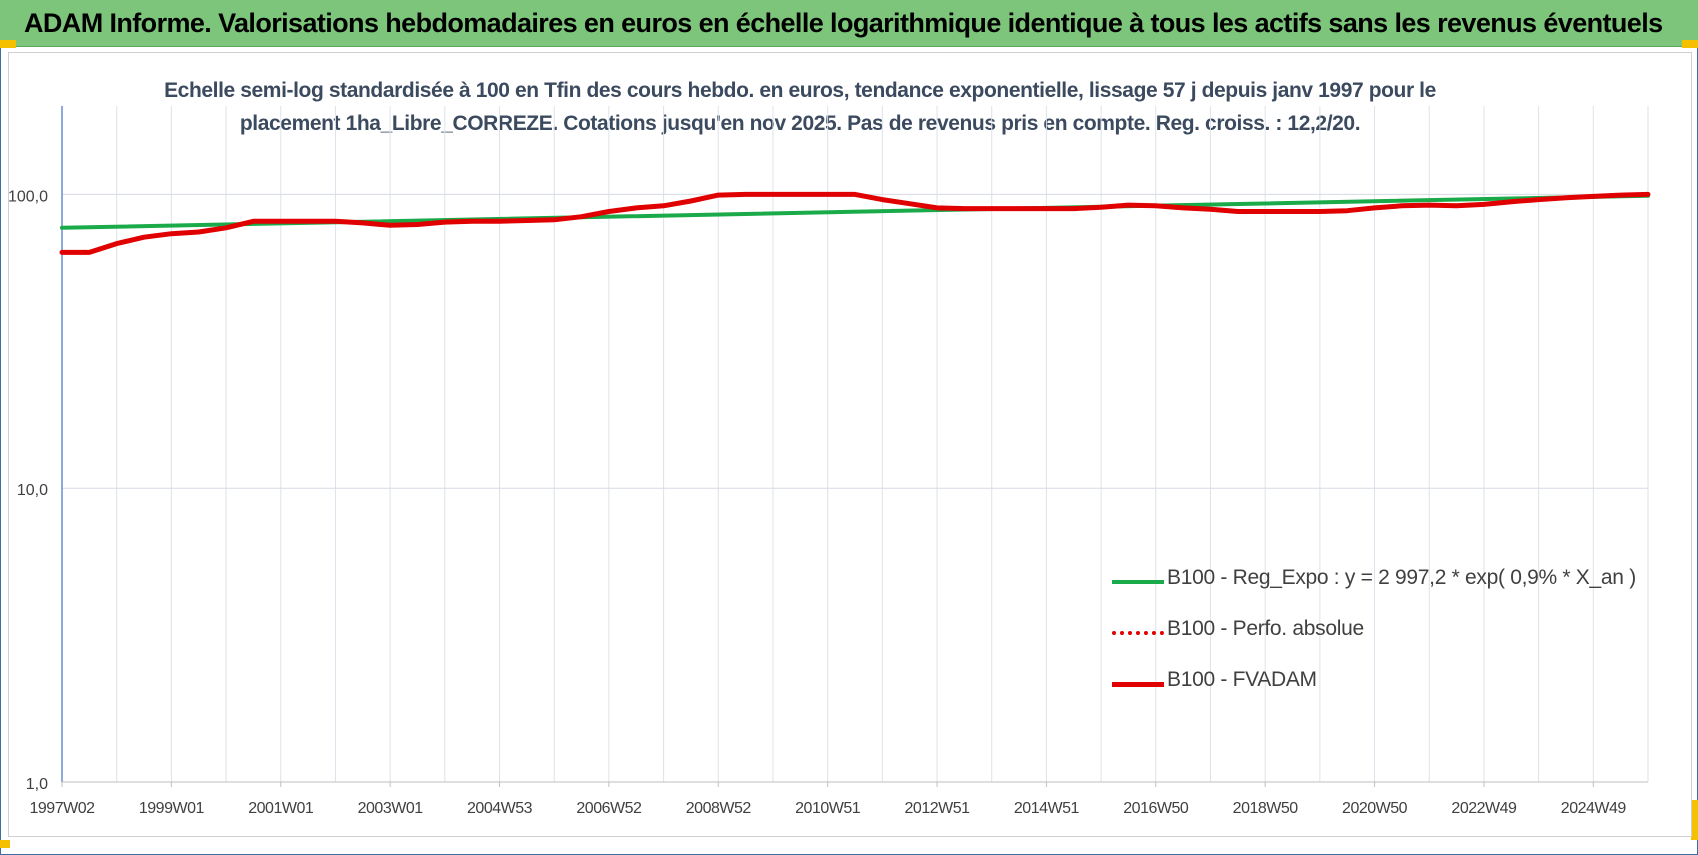 This screenshot has height=855, width=1698. What do you see at coordinates (1375, 808) in the screenshot?
I see `x-tick-label: 2020W50` at bounding box center [1375, 808].